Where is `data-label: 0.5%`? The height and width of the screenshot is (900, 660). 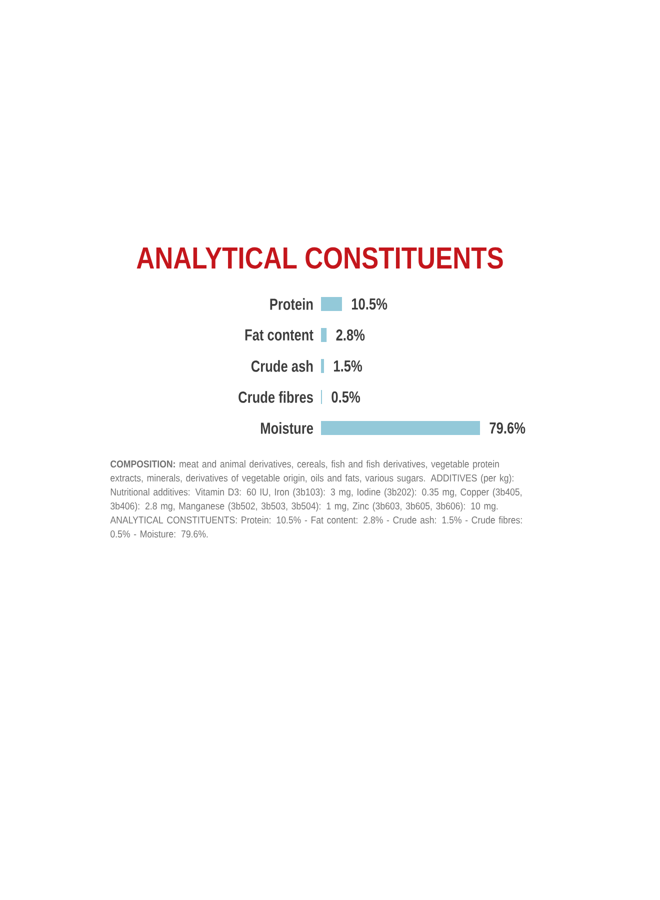
data-label: 0.5% is located at coordinates (346, 397).